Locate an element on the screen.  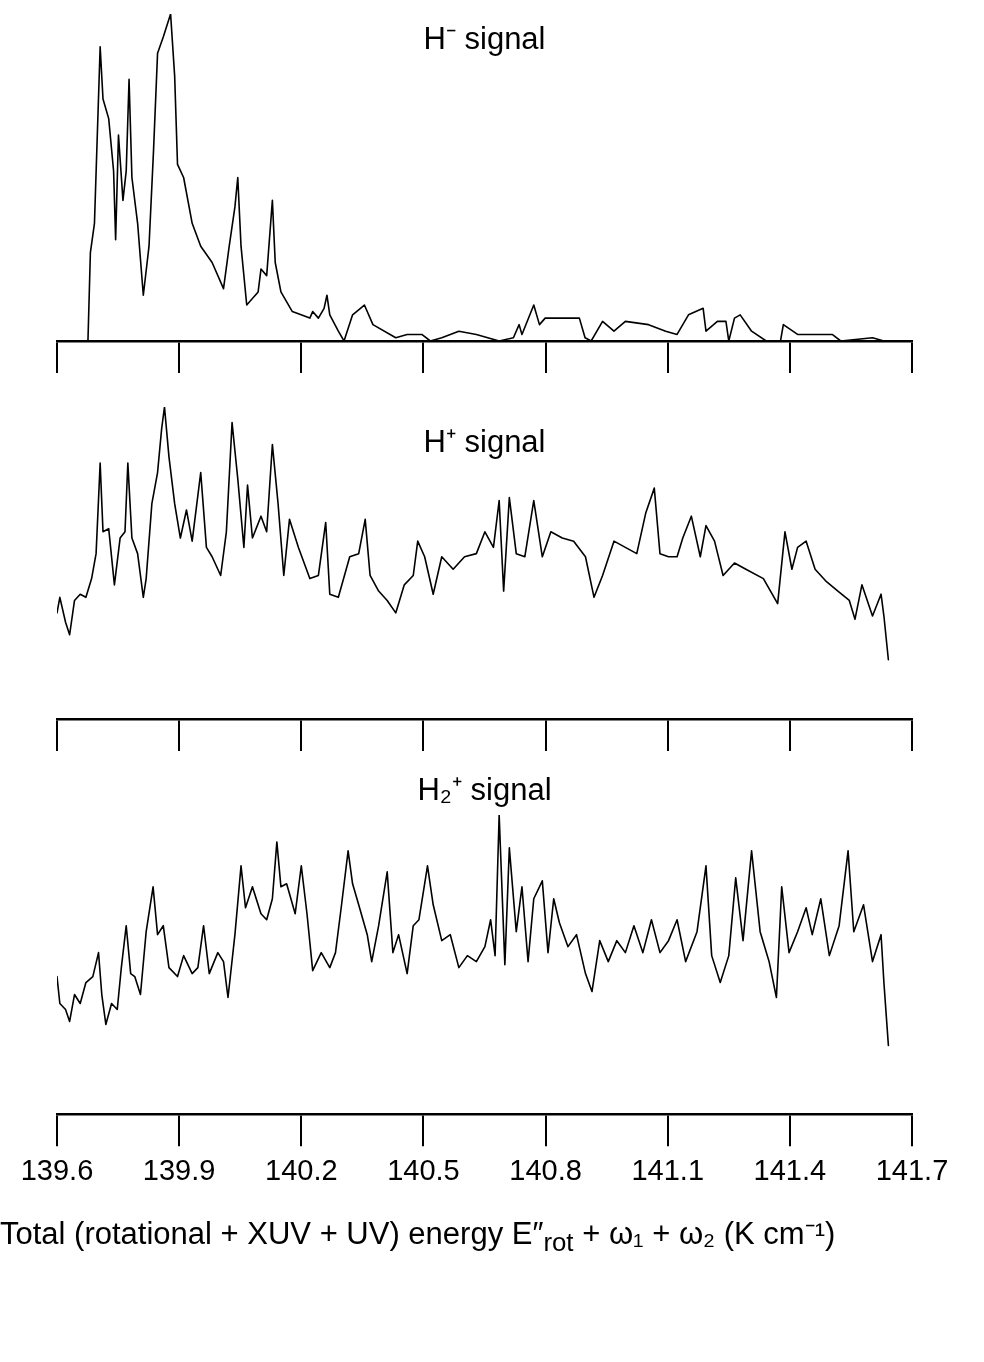
x-tick-label: 139.9 is located at coordinates (179, 1169).